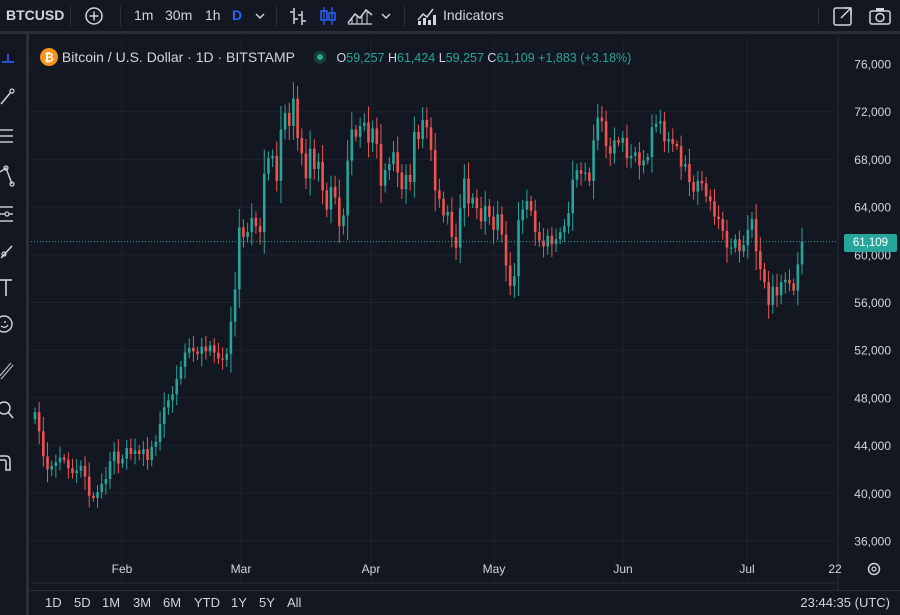  What do you see at coordinates (11, 410) in the screenshot?
I see `zoom-icon` at bounding box center [11, 410].